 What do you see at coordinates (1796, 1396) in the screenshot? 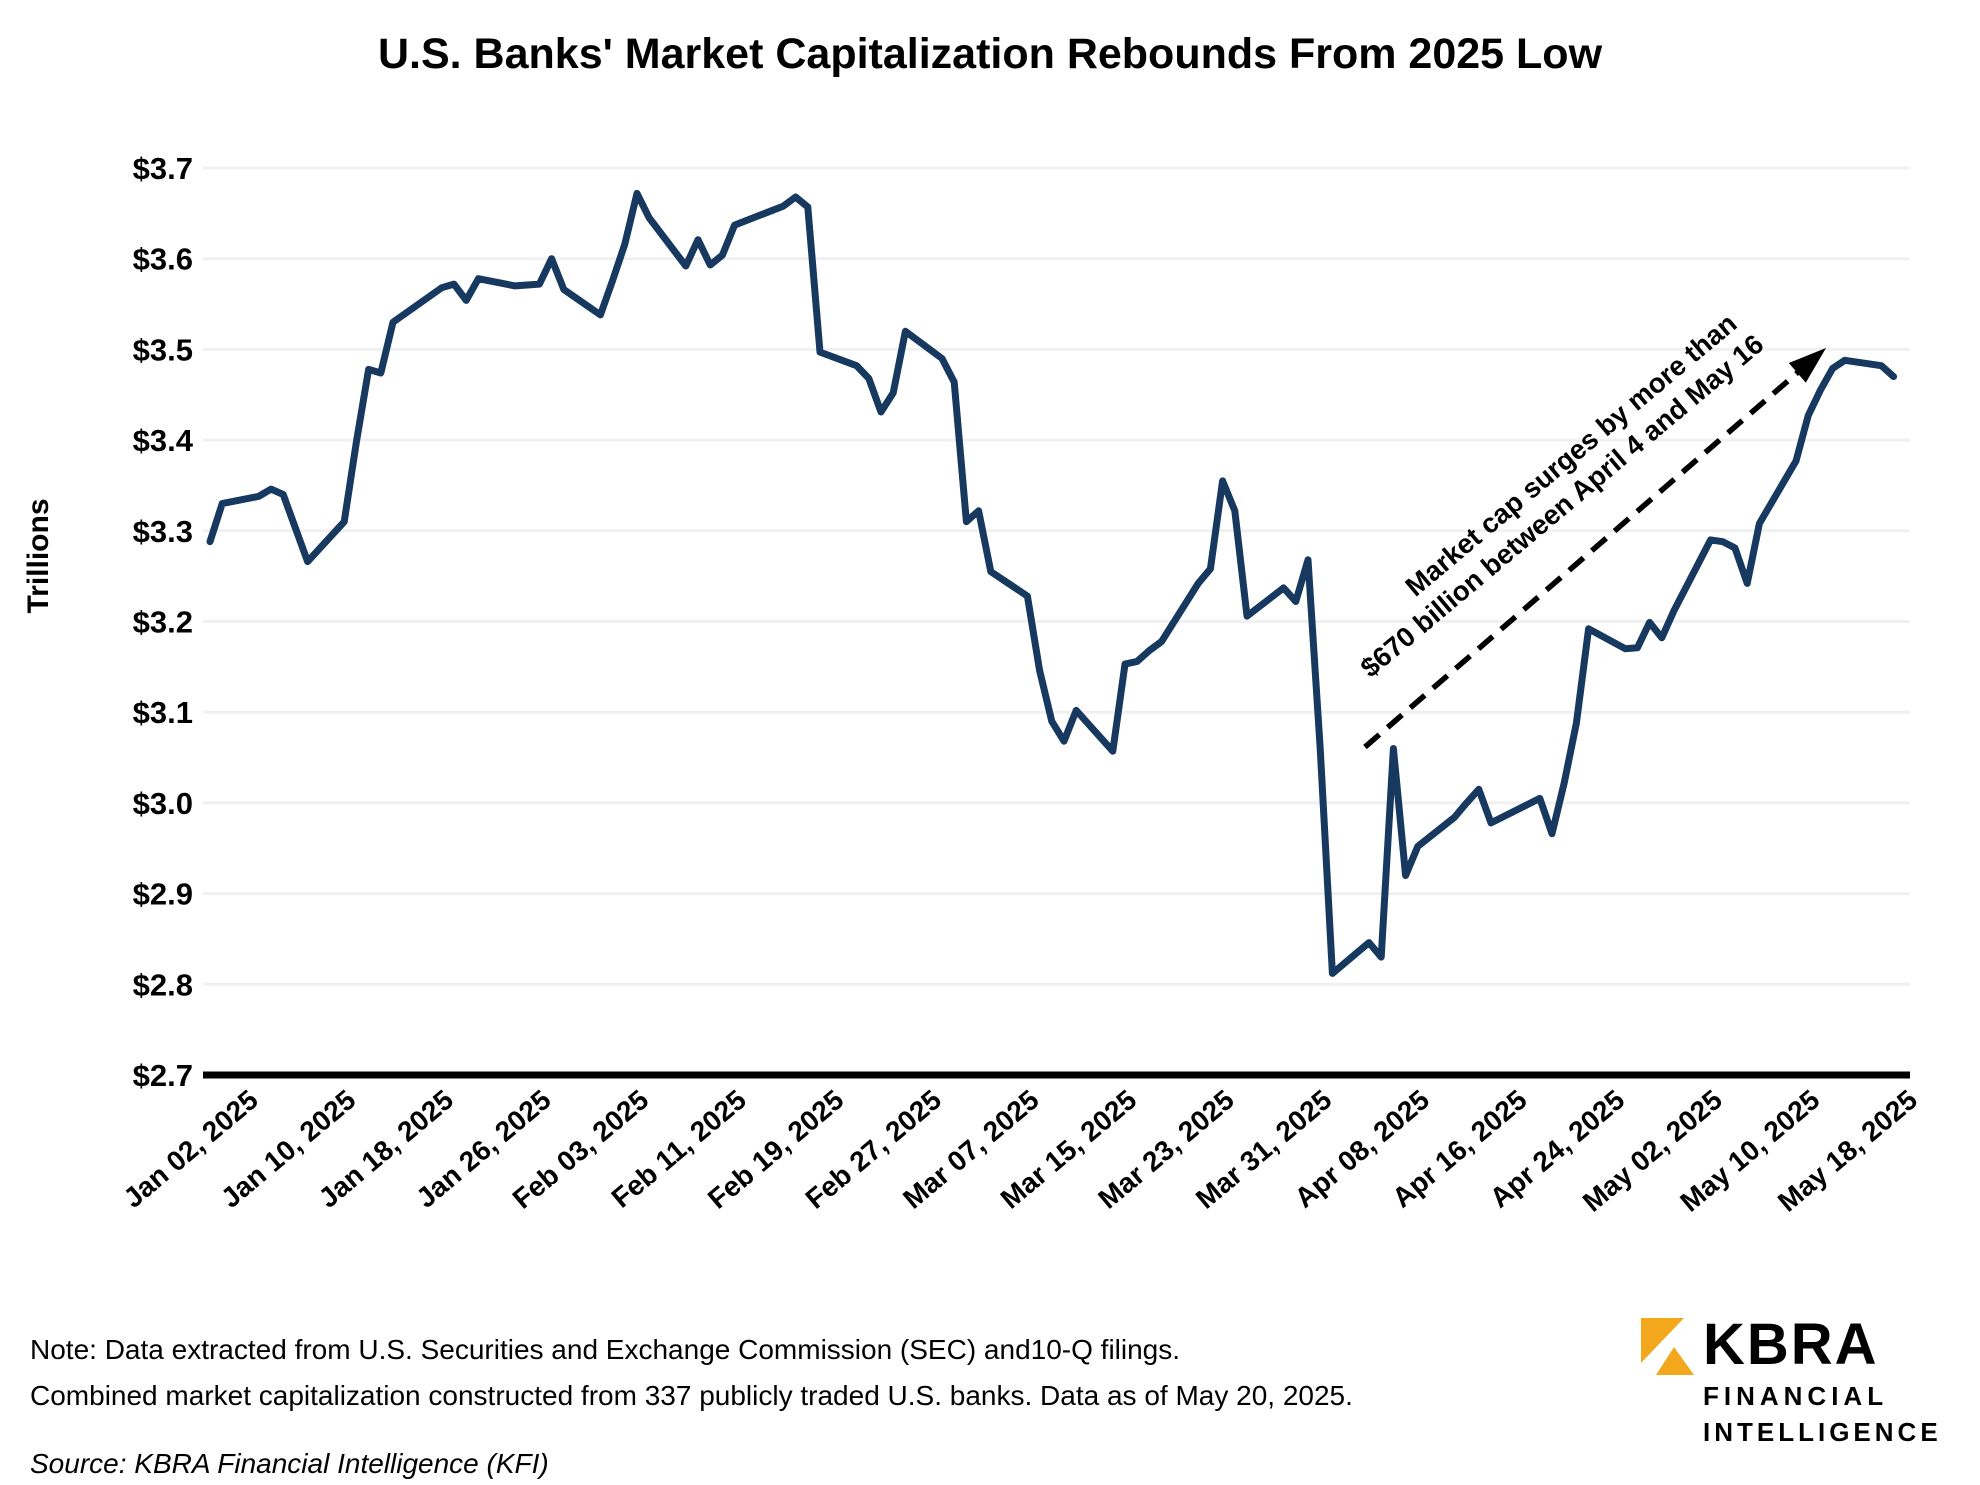
I see `kbra-logo-financial: FINANCIAL` at bounding box center [1796, 1396].